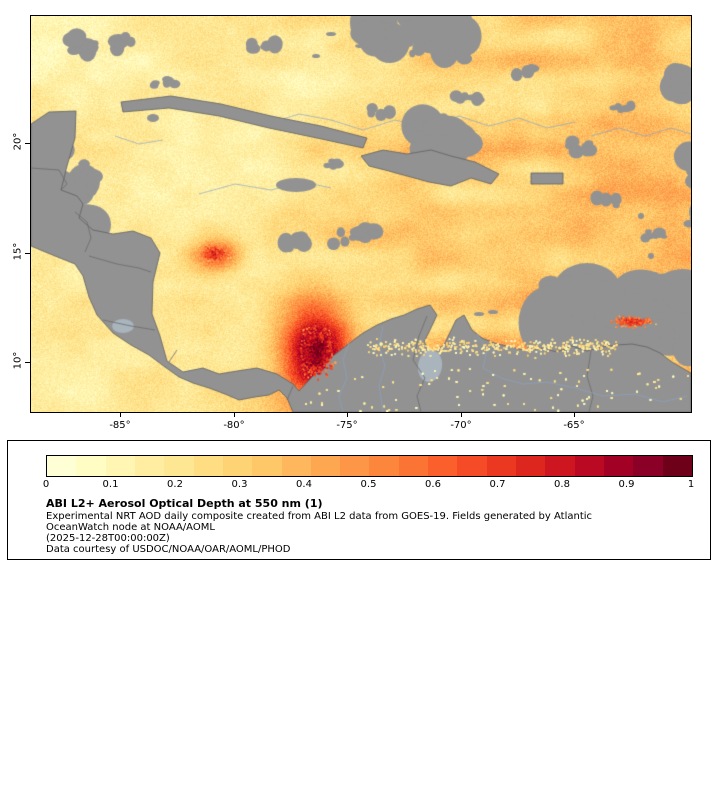  Describe the element at coordinates (18, 251) in the screenshot. I see `lat-axis-label-15: 15°` at that location.